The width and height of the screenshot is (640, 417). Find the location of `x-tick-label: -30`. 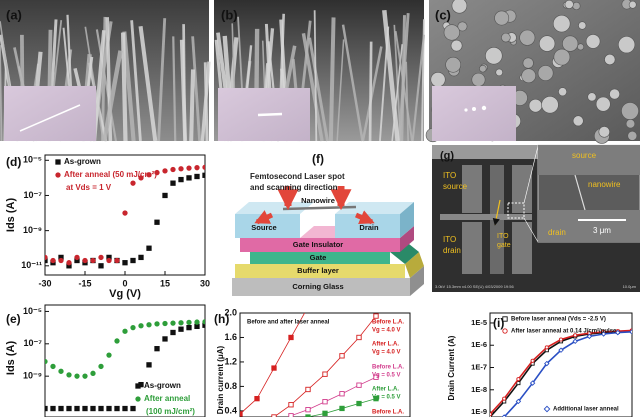

x-tick-label: -30 is located at coordinates (44, 283).